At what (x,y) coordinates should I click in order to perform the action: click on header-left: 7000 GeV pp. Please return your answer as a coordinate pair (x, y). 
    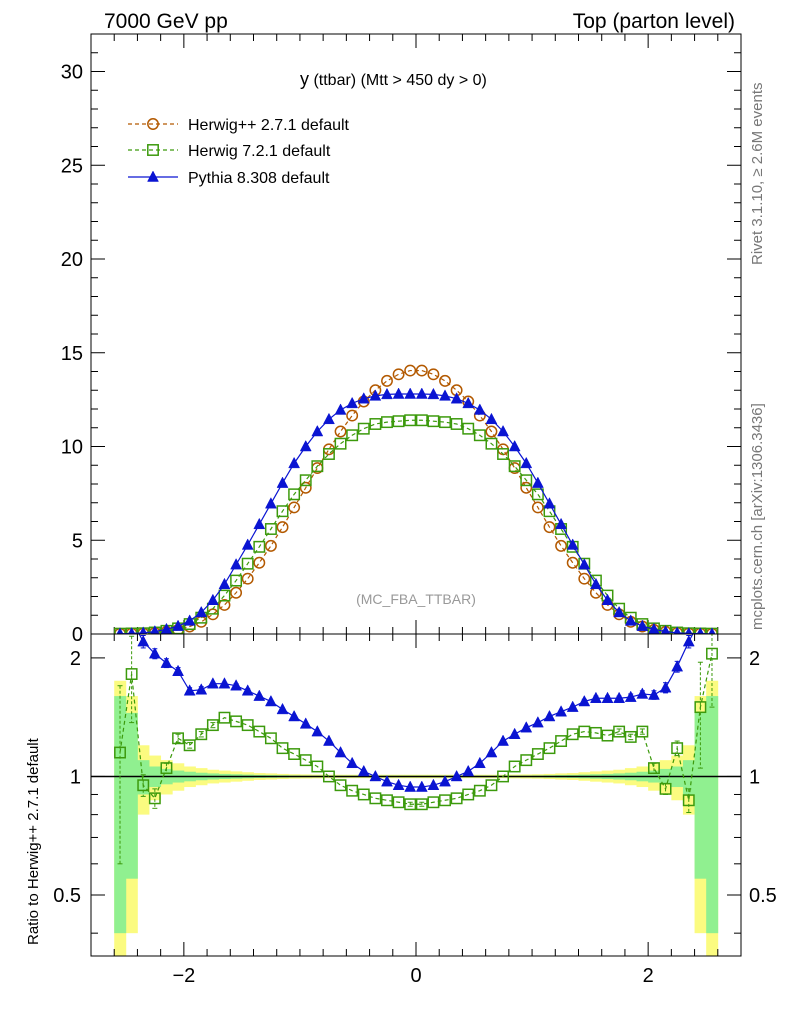
    Looking at the image, I should click on (166, 21).